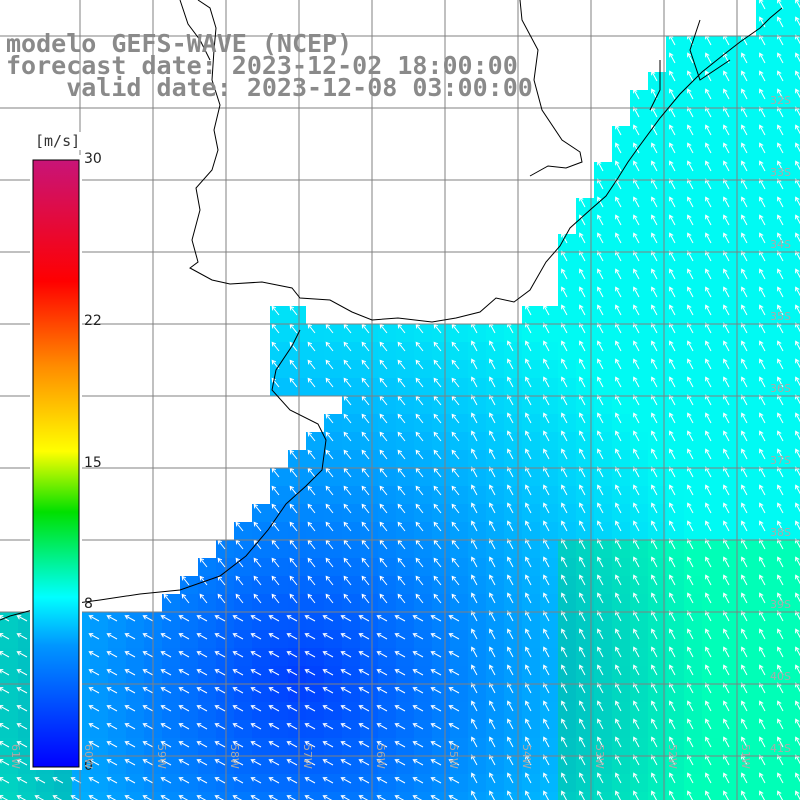 Image resolution: width=800 pixels, height=800 pixels. Describe the element at coordinates (93, 462) in the screenshot. I see `colorbar-tick-label: 15` at that location.